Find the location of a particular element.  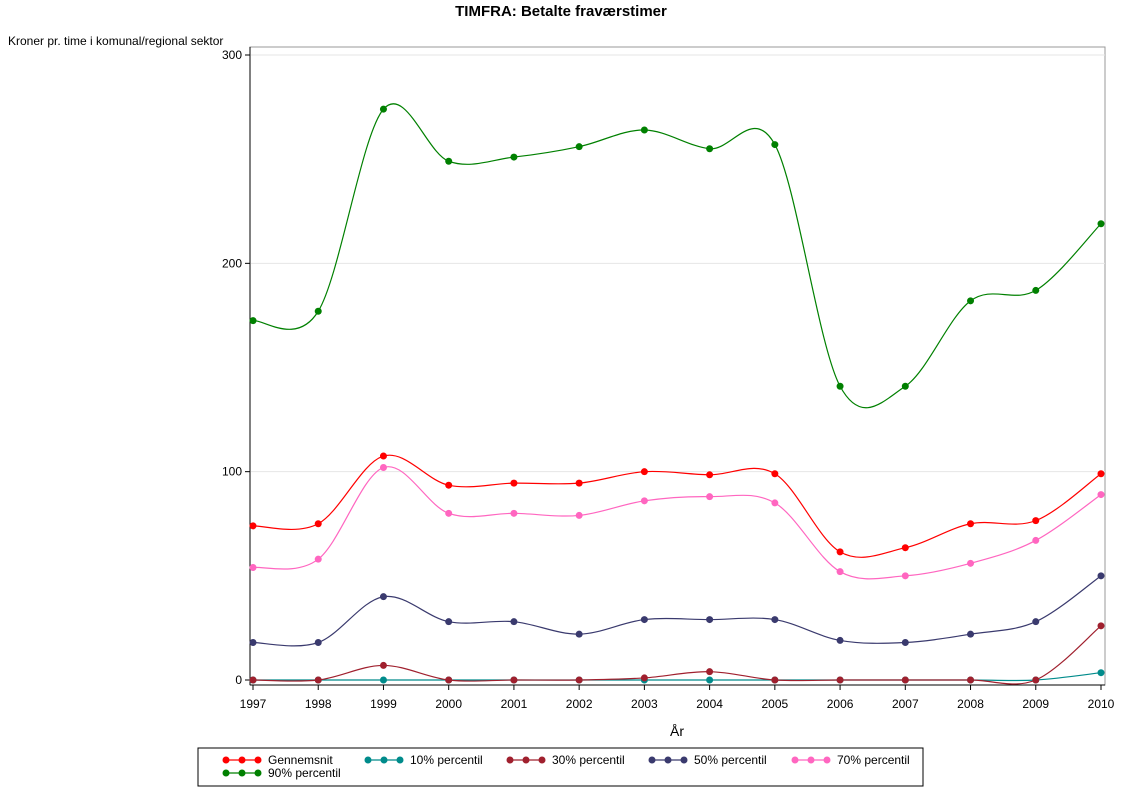

x-tick-label: 2000 is located at coordinates (448, 704).